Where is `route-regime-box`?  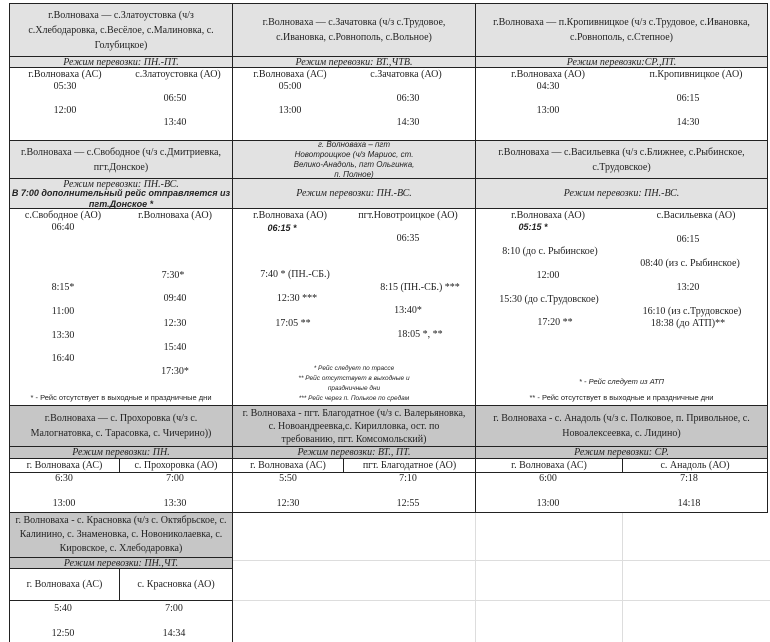
route-regime-box is located at coordinates (121, 193).